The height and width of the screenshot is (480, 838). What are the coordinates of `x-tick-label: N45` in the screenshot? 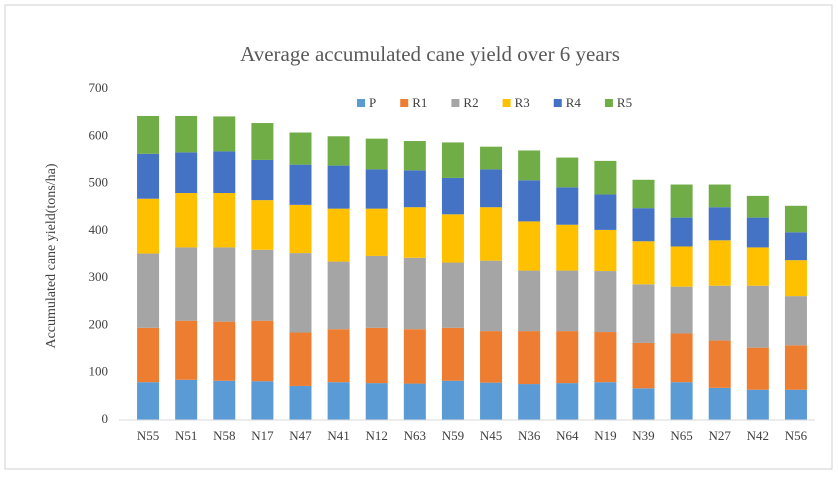 It's located at (491, 435).